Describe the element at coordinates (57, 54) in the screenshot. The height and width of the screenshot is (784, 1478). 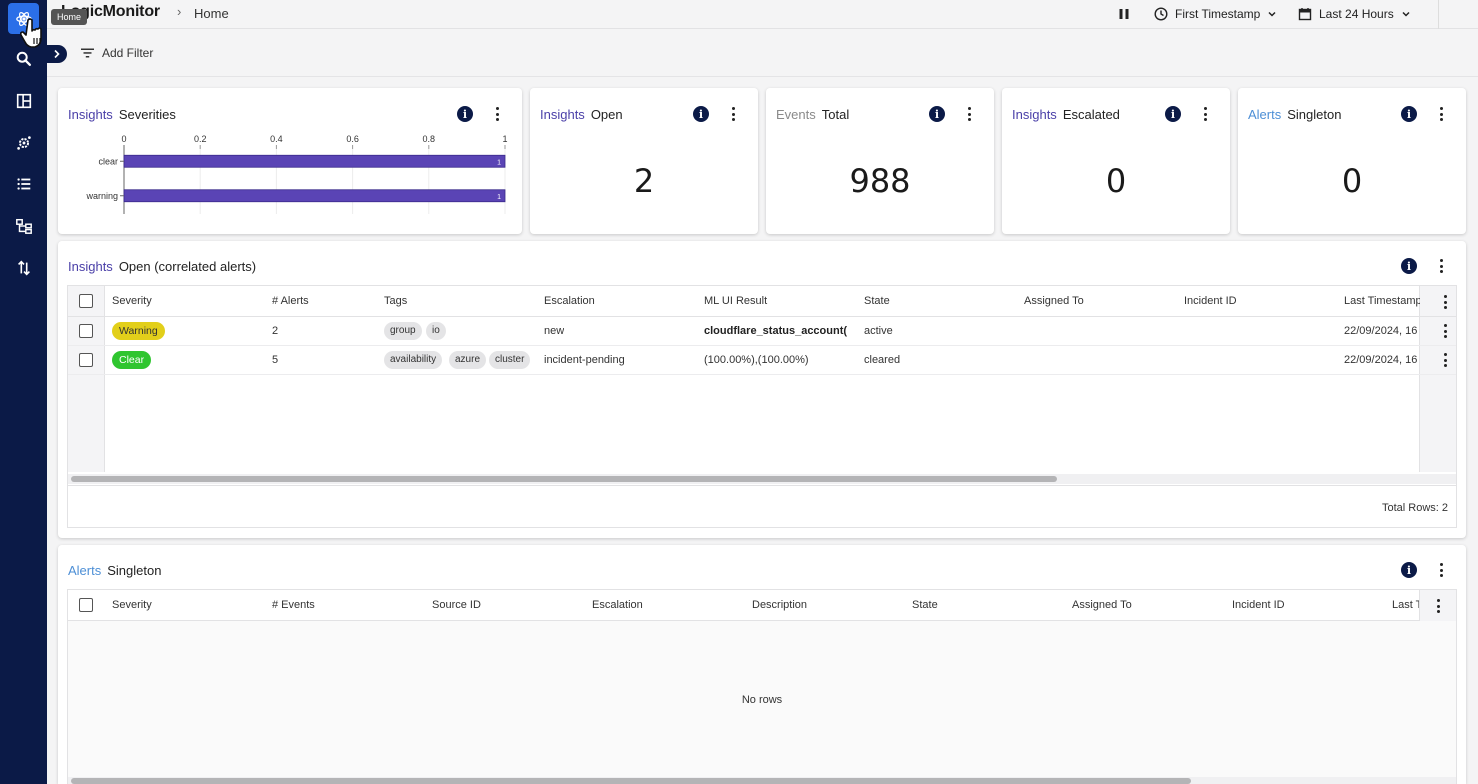
I see `expand-panel-button` at that location.